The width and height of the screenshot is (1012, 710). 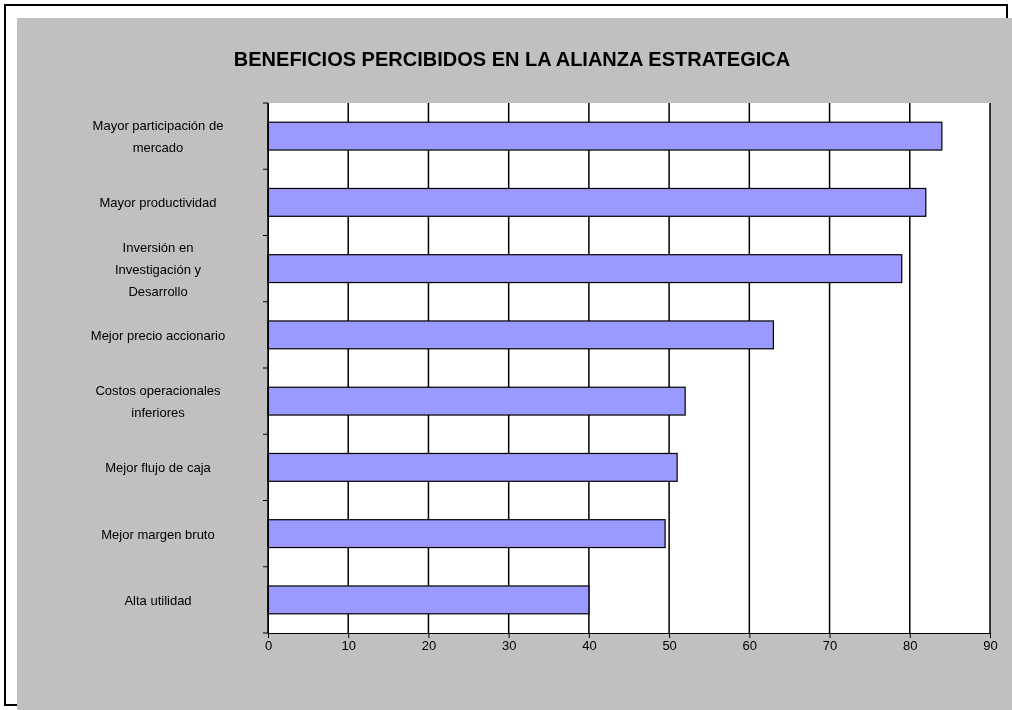 I want to click on x-tick-label: 60, so click(x=750, y=646).